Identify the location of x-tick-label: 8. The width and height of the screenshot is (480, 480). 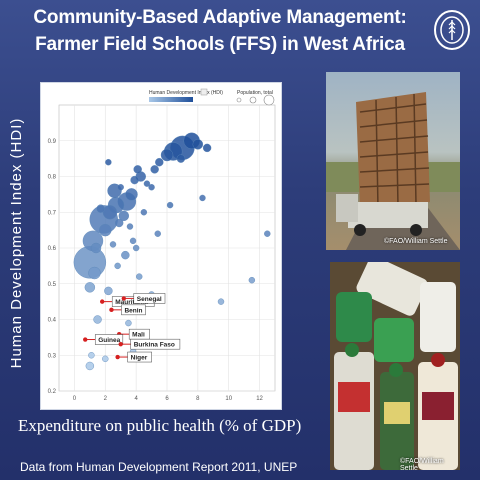
(198, 399).